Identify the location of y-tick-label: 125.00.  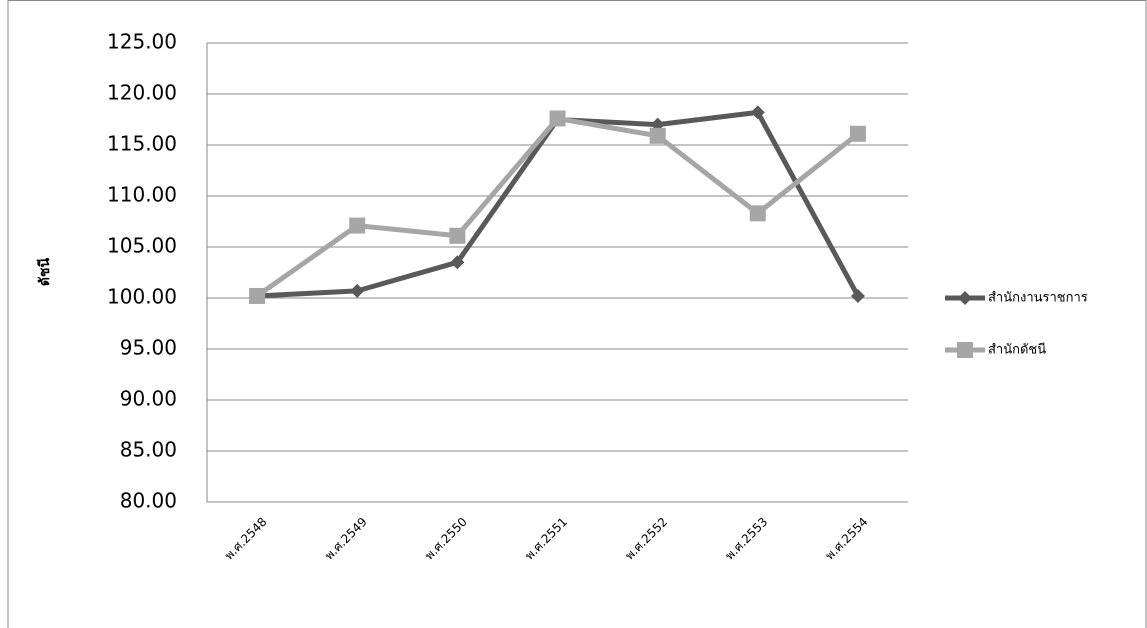
(142, 42).